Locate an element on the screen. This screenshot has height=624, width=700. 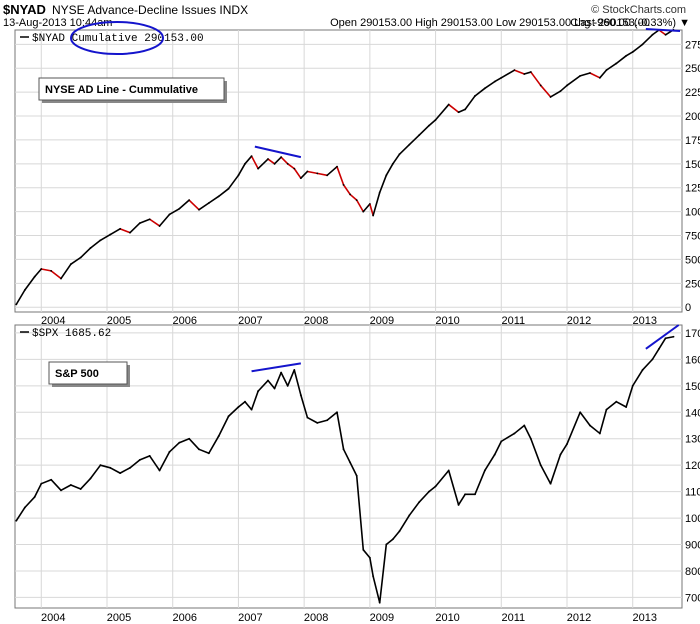
y-tick-label: 75000 is located at coordinates (692, 237).